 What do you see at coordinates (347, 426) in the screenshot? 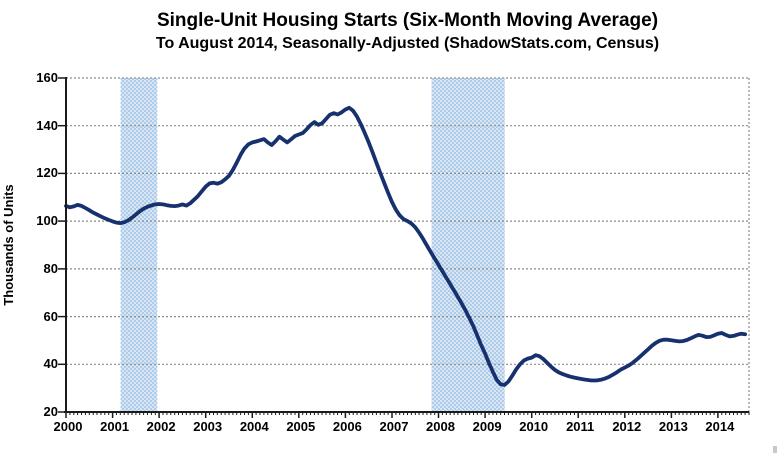
I see `x-tick-label-2006: 2006` at bounding box center [347, 426].